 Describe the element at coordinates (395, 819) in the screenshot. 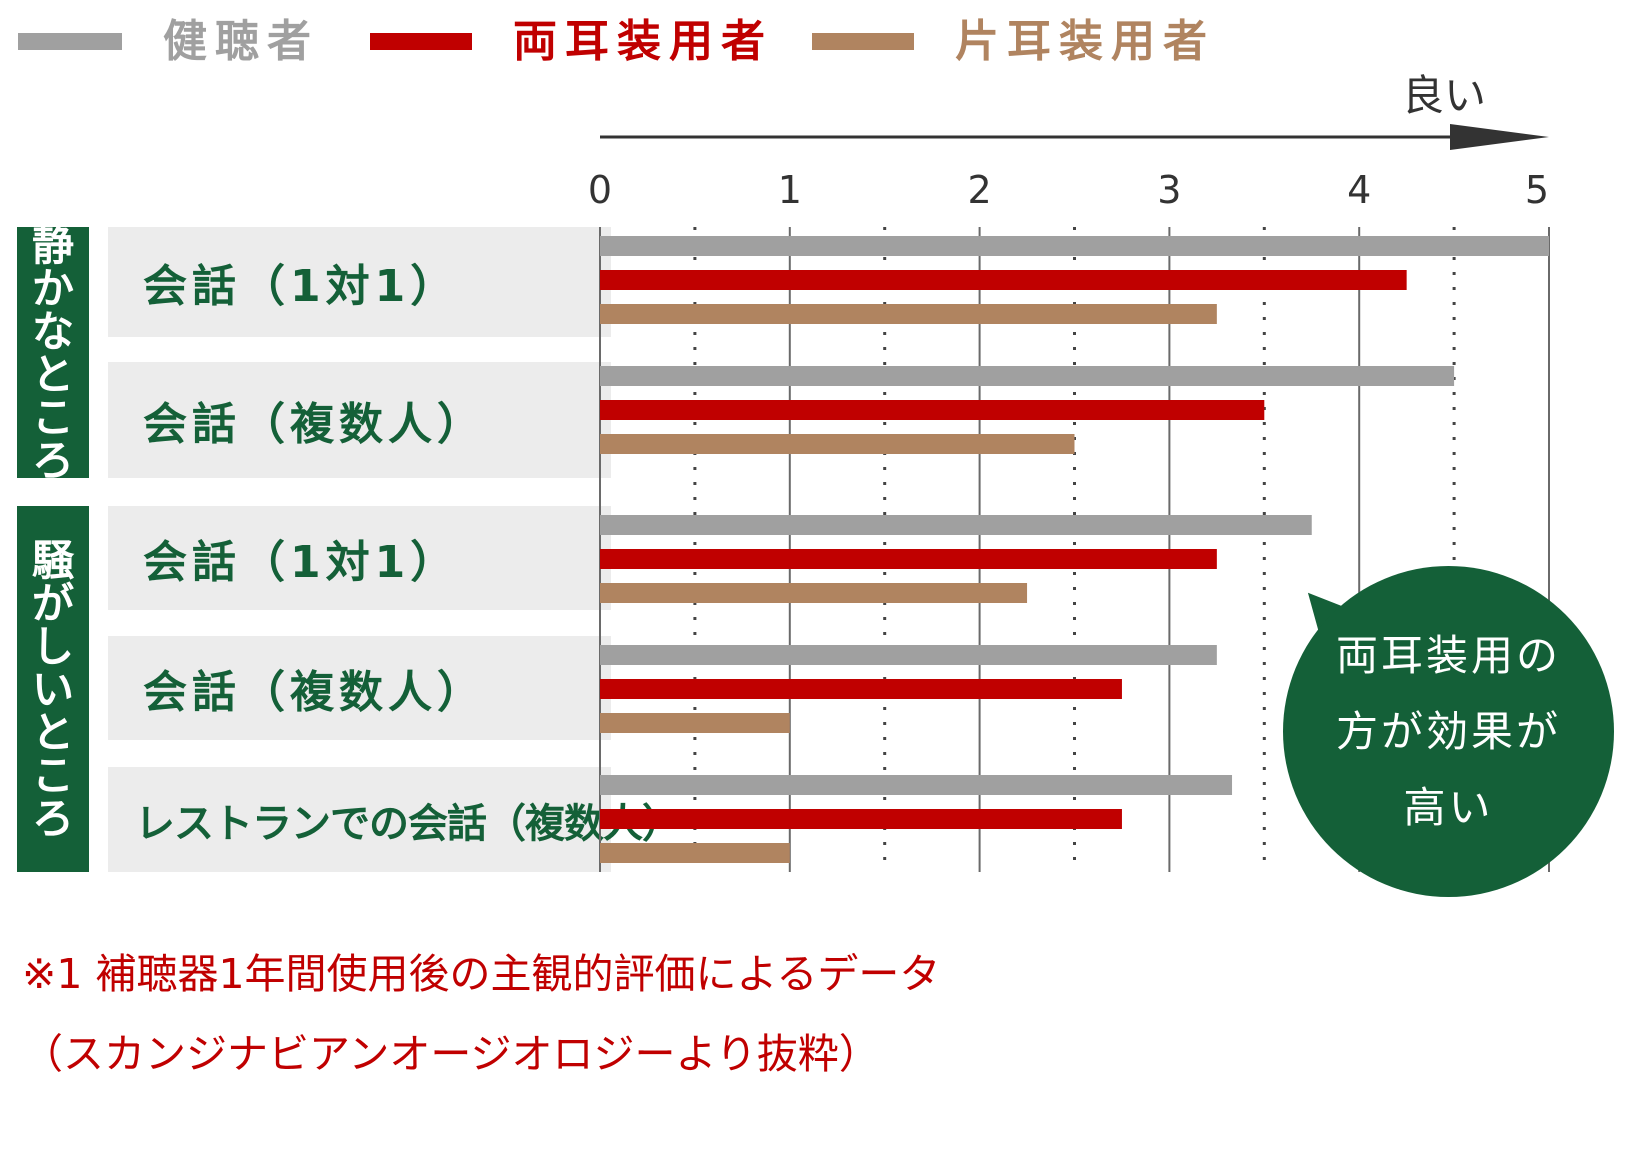

I see `category-label: レストランでの会話（複数人）` at that location.